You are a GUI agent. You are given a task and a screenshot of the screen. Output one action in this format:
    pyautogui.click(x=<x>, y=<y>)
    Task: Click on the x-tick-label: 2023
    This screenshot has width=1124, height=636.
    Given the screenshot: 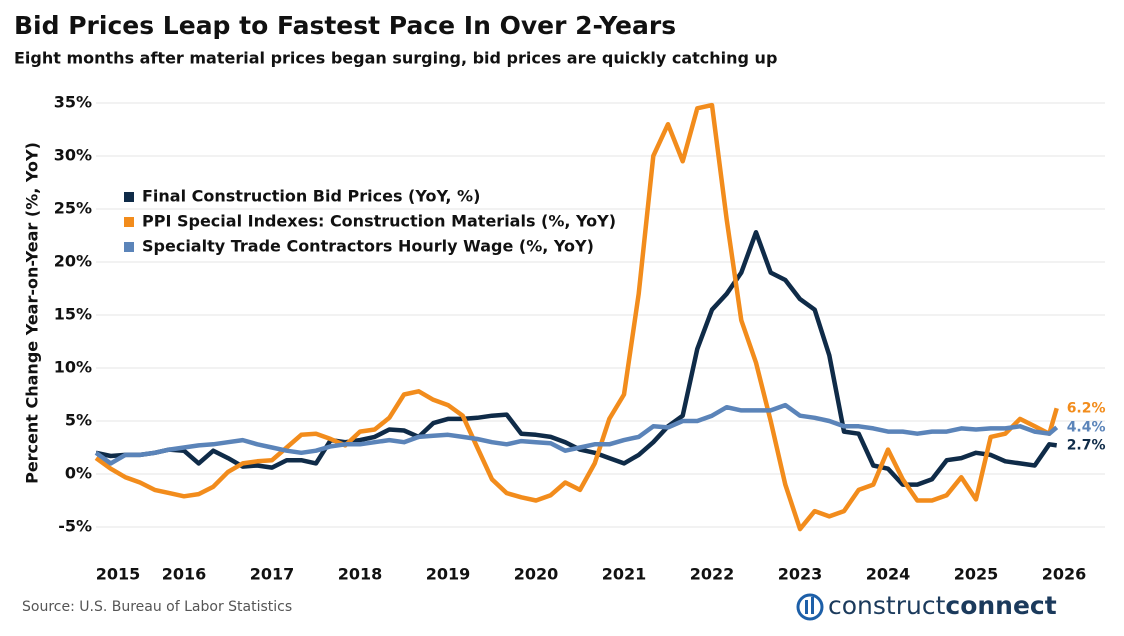 What is the action you would take?
    pyautogui.click(x=800, y=574)
    